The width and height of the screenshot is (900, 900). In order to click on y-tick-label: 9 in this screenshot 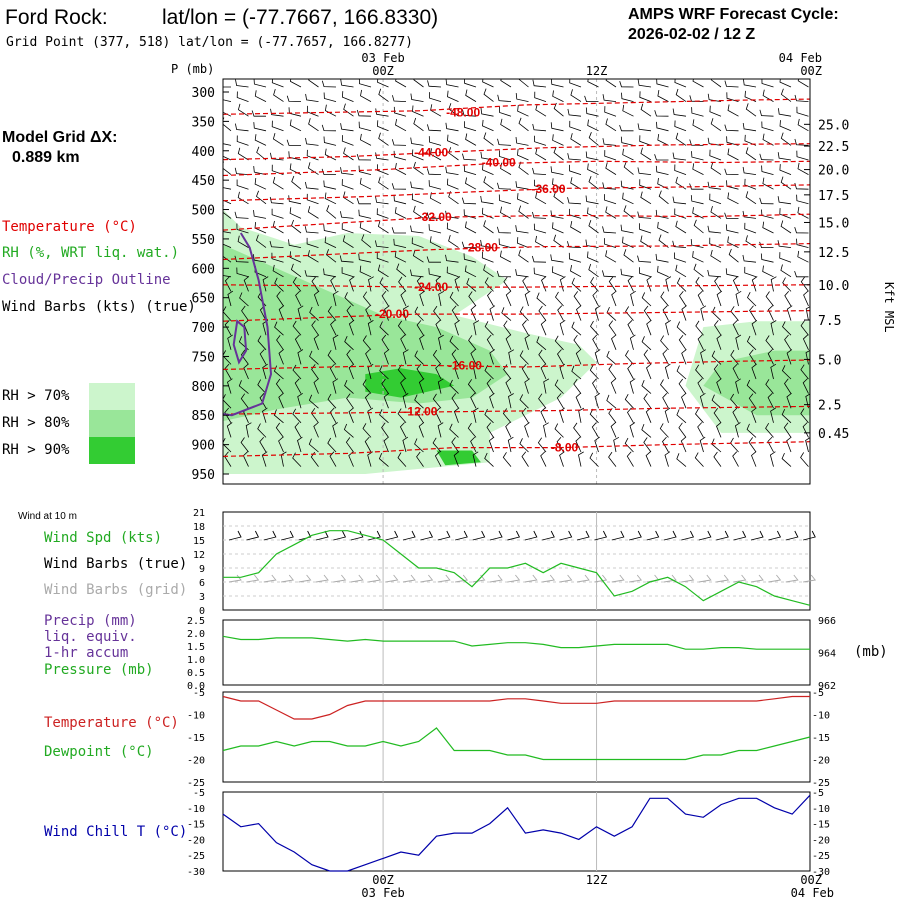, I will do `click(202, 569)`.